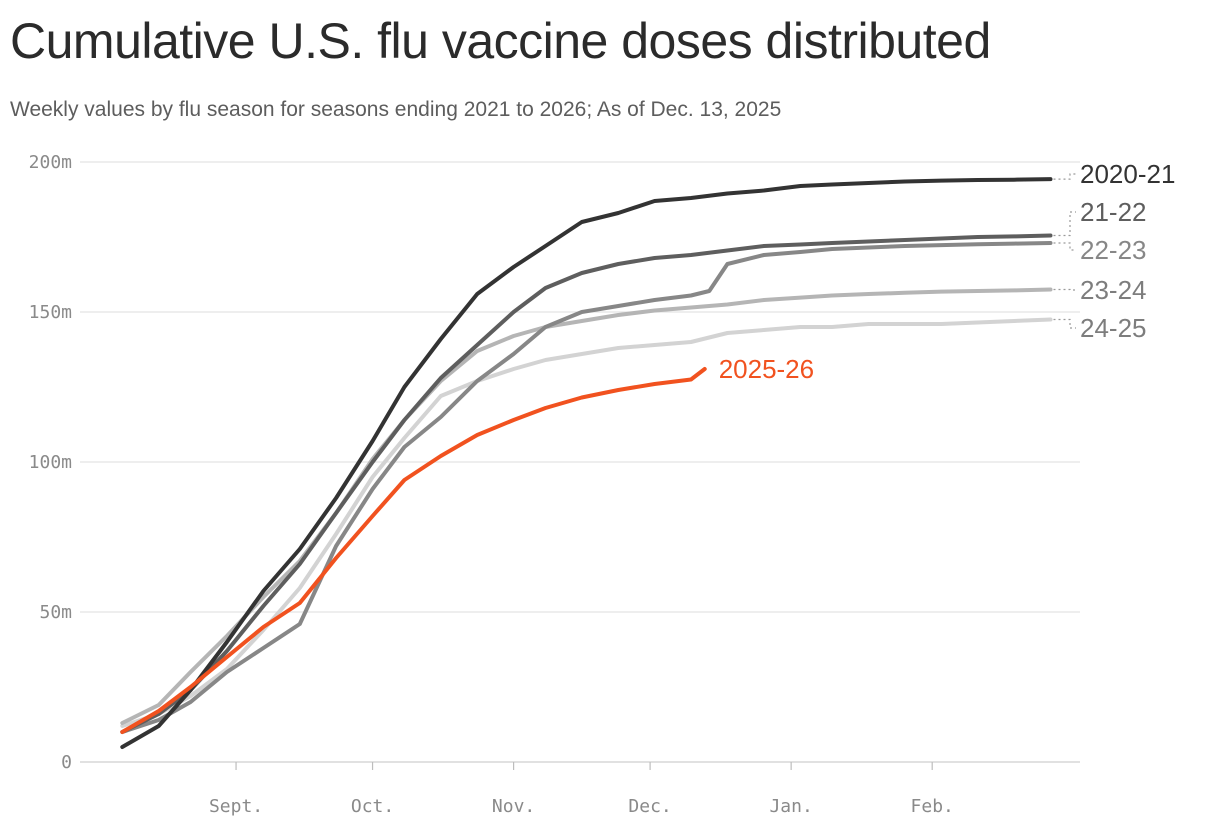 This screenshot has width=1220, height=832. I want to click on y-tick-label: 150m, so click(50, 312).